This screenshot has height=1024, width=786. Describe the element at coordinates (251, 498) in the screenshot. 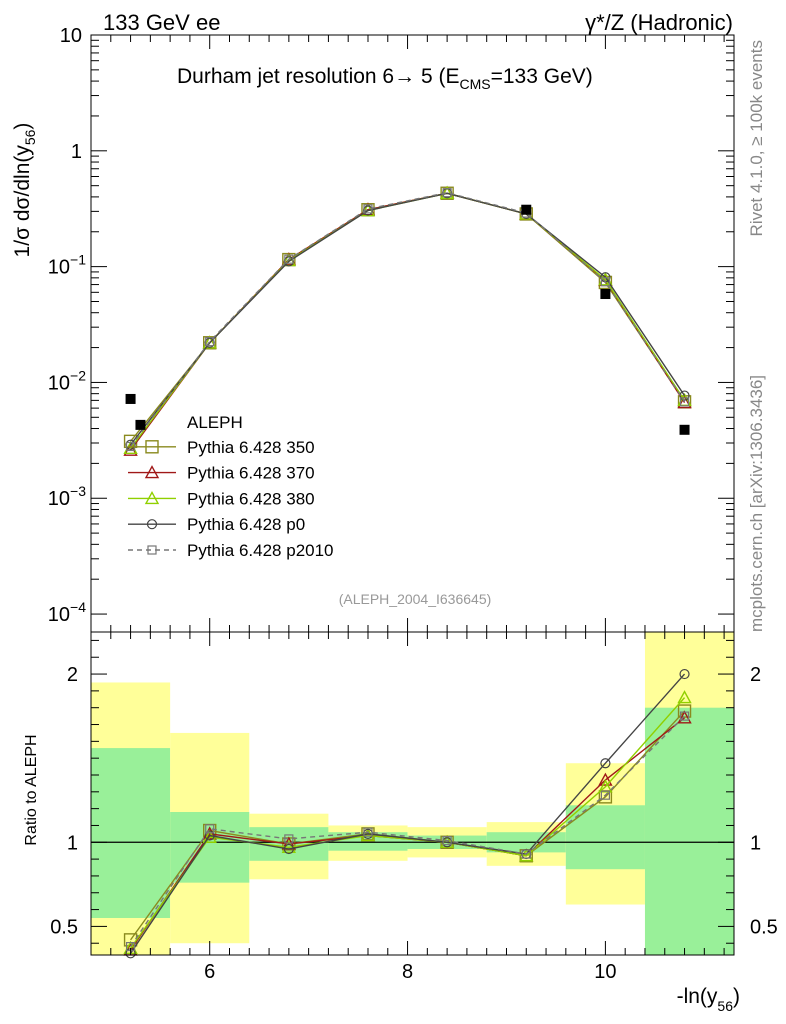

I see `legend-label-p380: Pythia 6.428 380` at that location.